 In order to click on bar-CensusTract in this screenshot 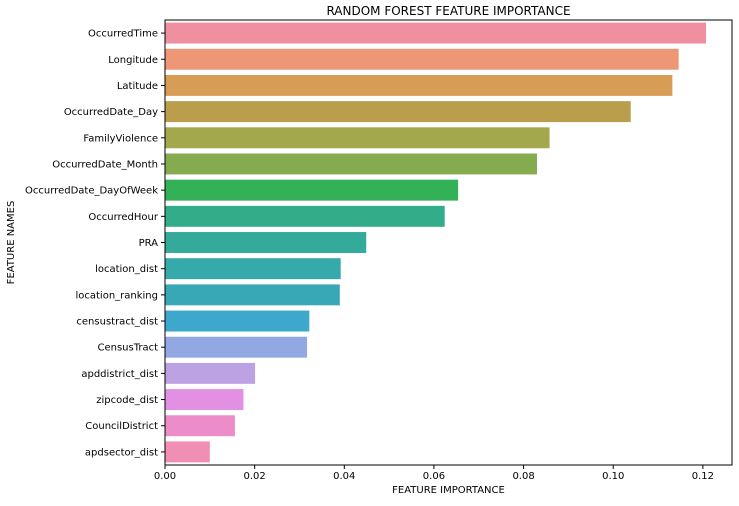, I will do `click(236, 347)`.